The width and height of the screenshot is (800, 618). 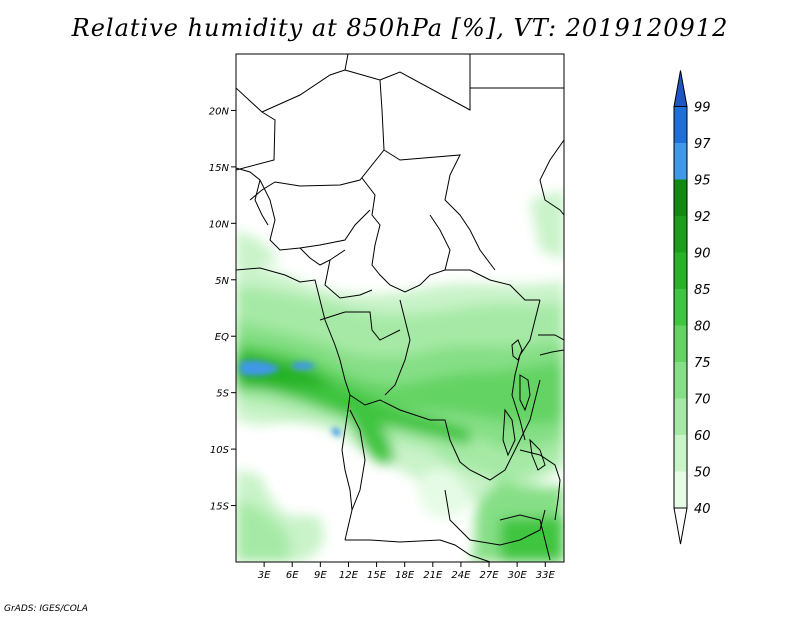 I want to click on lat-tick-label: 20N, so click(x=219, y=111).